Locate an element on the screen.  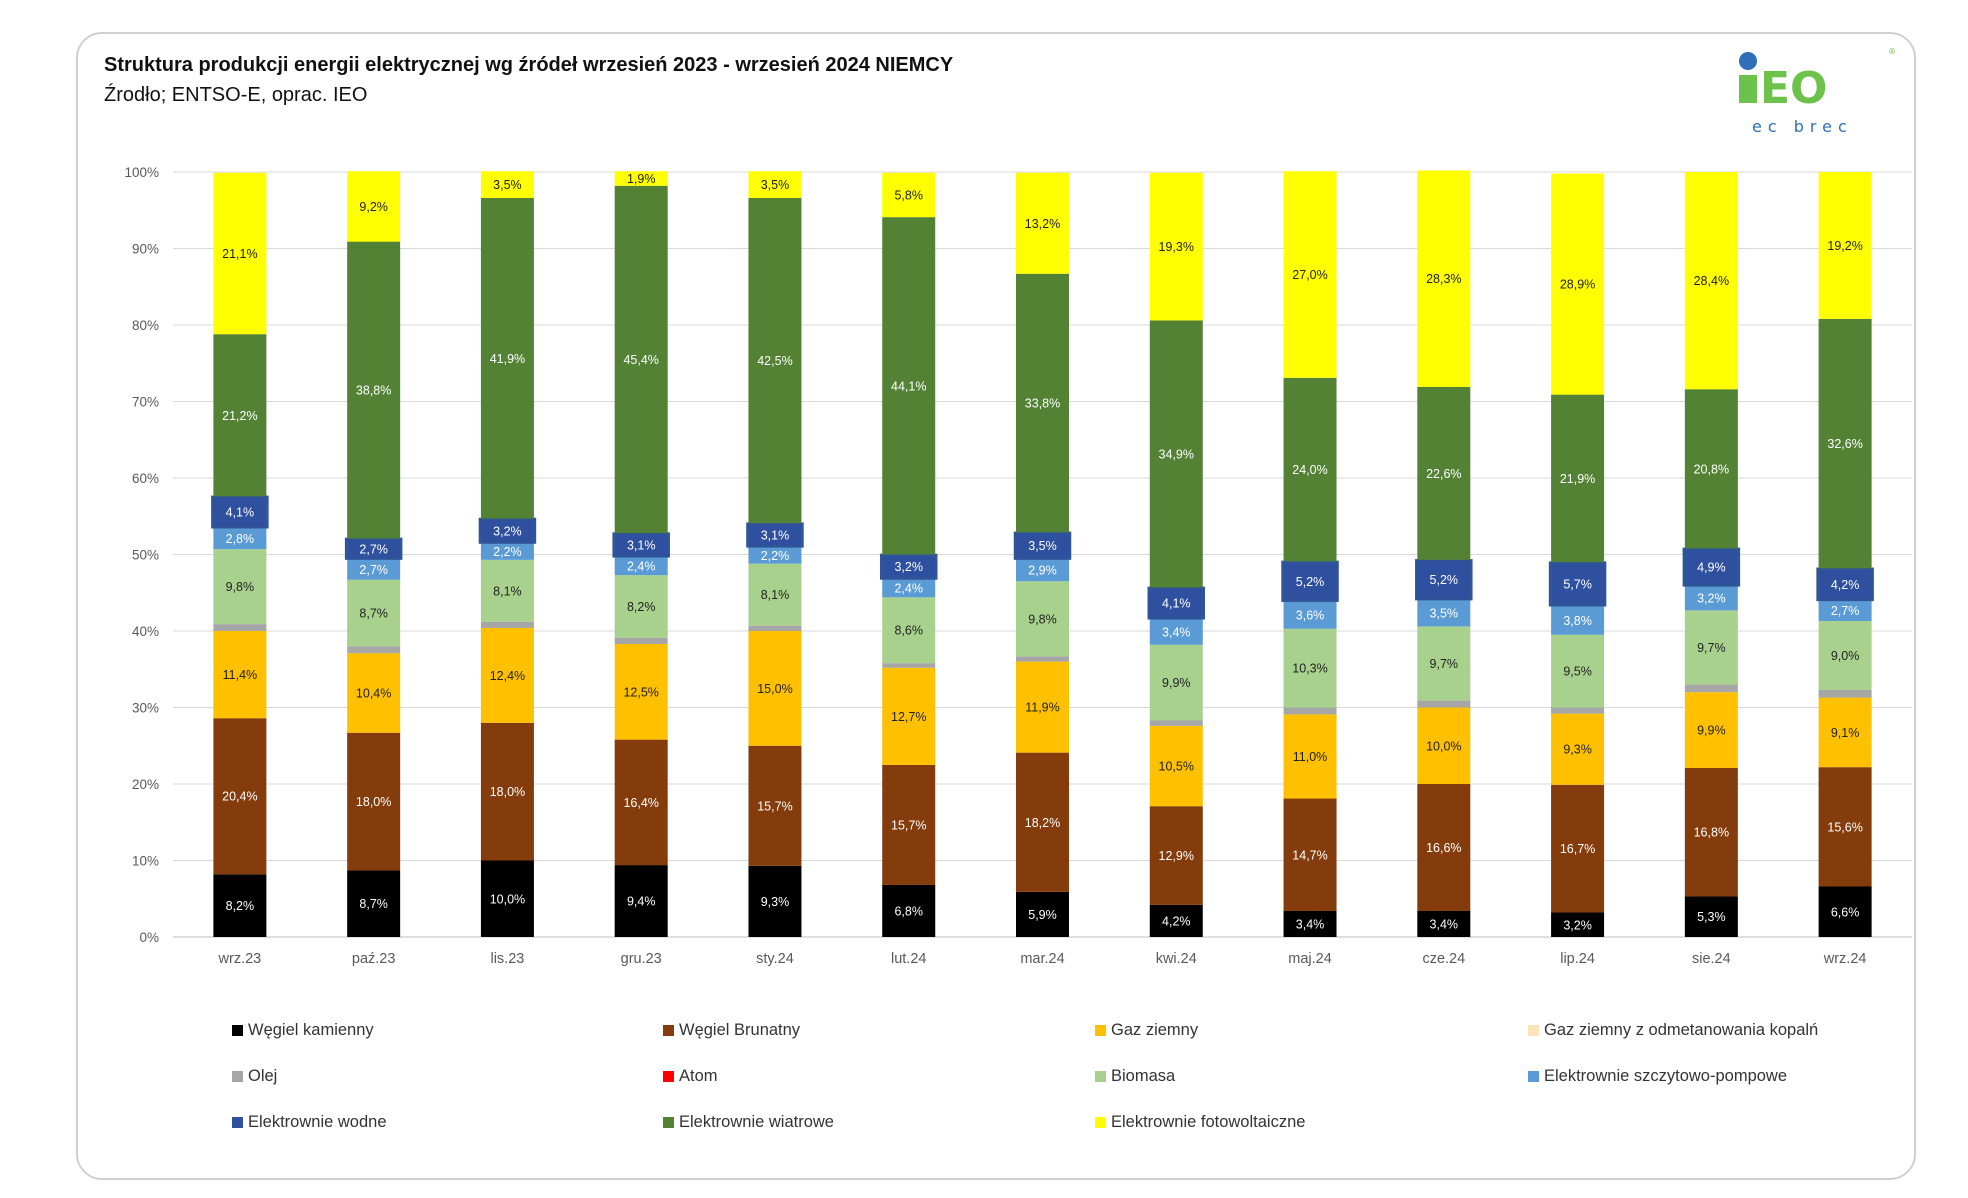
data-label: 18,2% is located at coordinates (1042, 823).